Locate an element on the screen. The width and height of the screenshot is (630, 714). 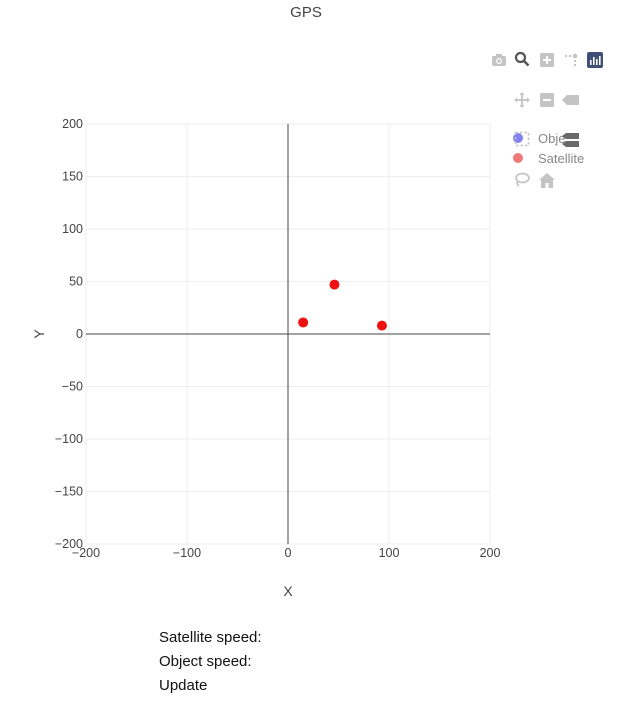
y-tick-label: −150 is located at coordinates (69, 492).